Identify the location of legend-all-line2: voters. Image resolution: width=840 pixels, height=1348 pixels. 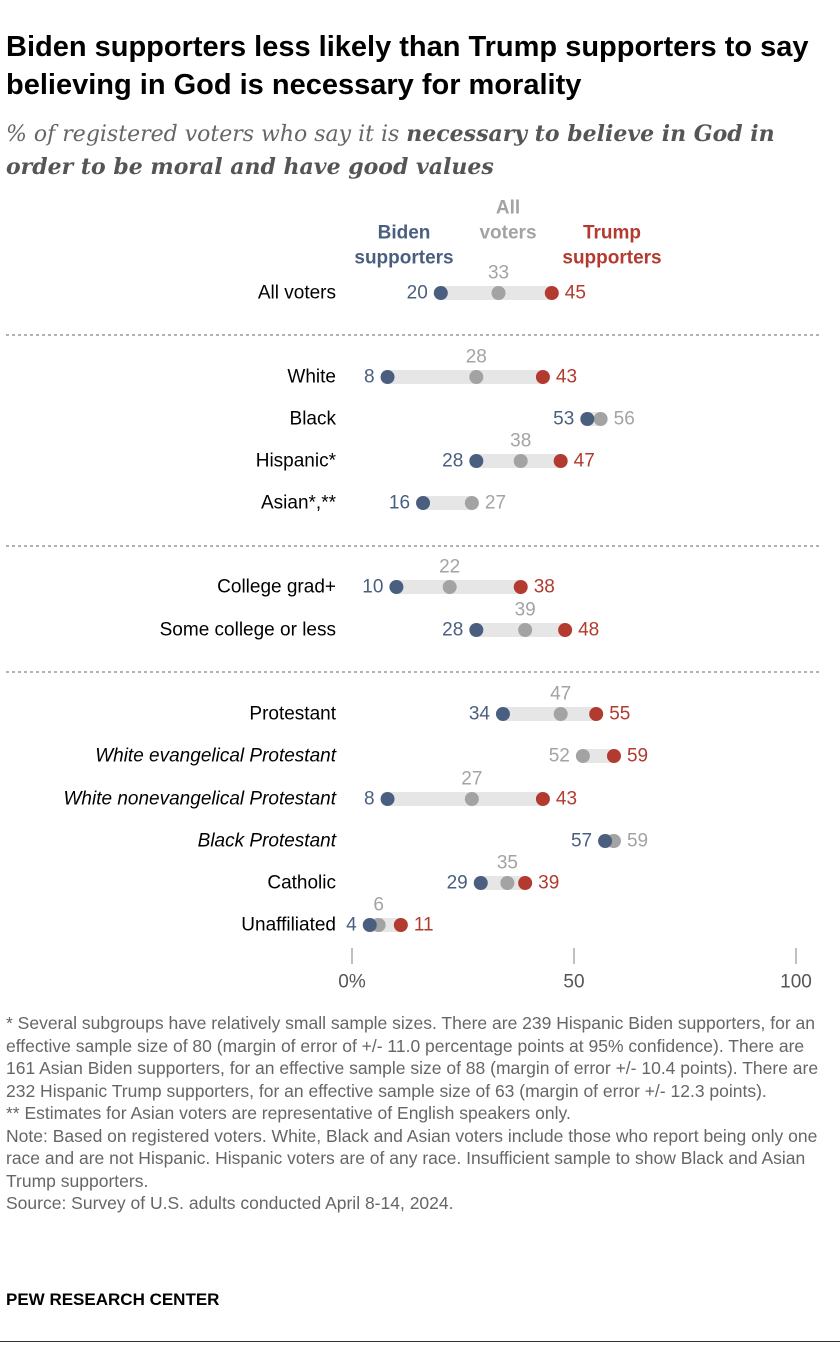
(507, 233).